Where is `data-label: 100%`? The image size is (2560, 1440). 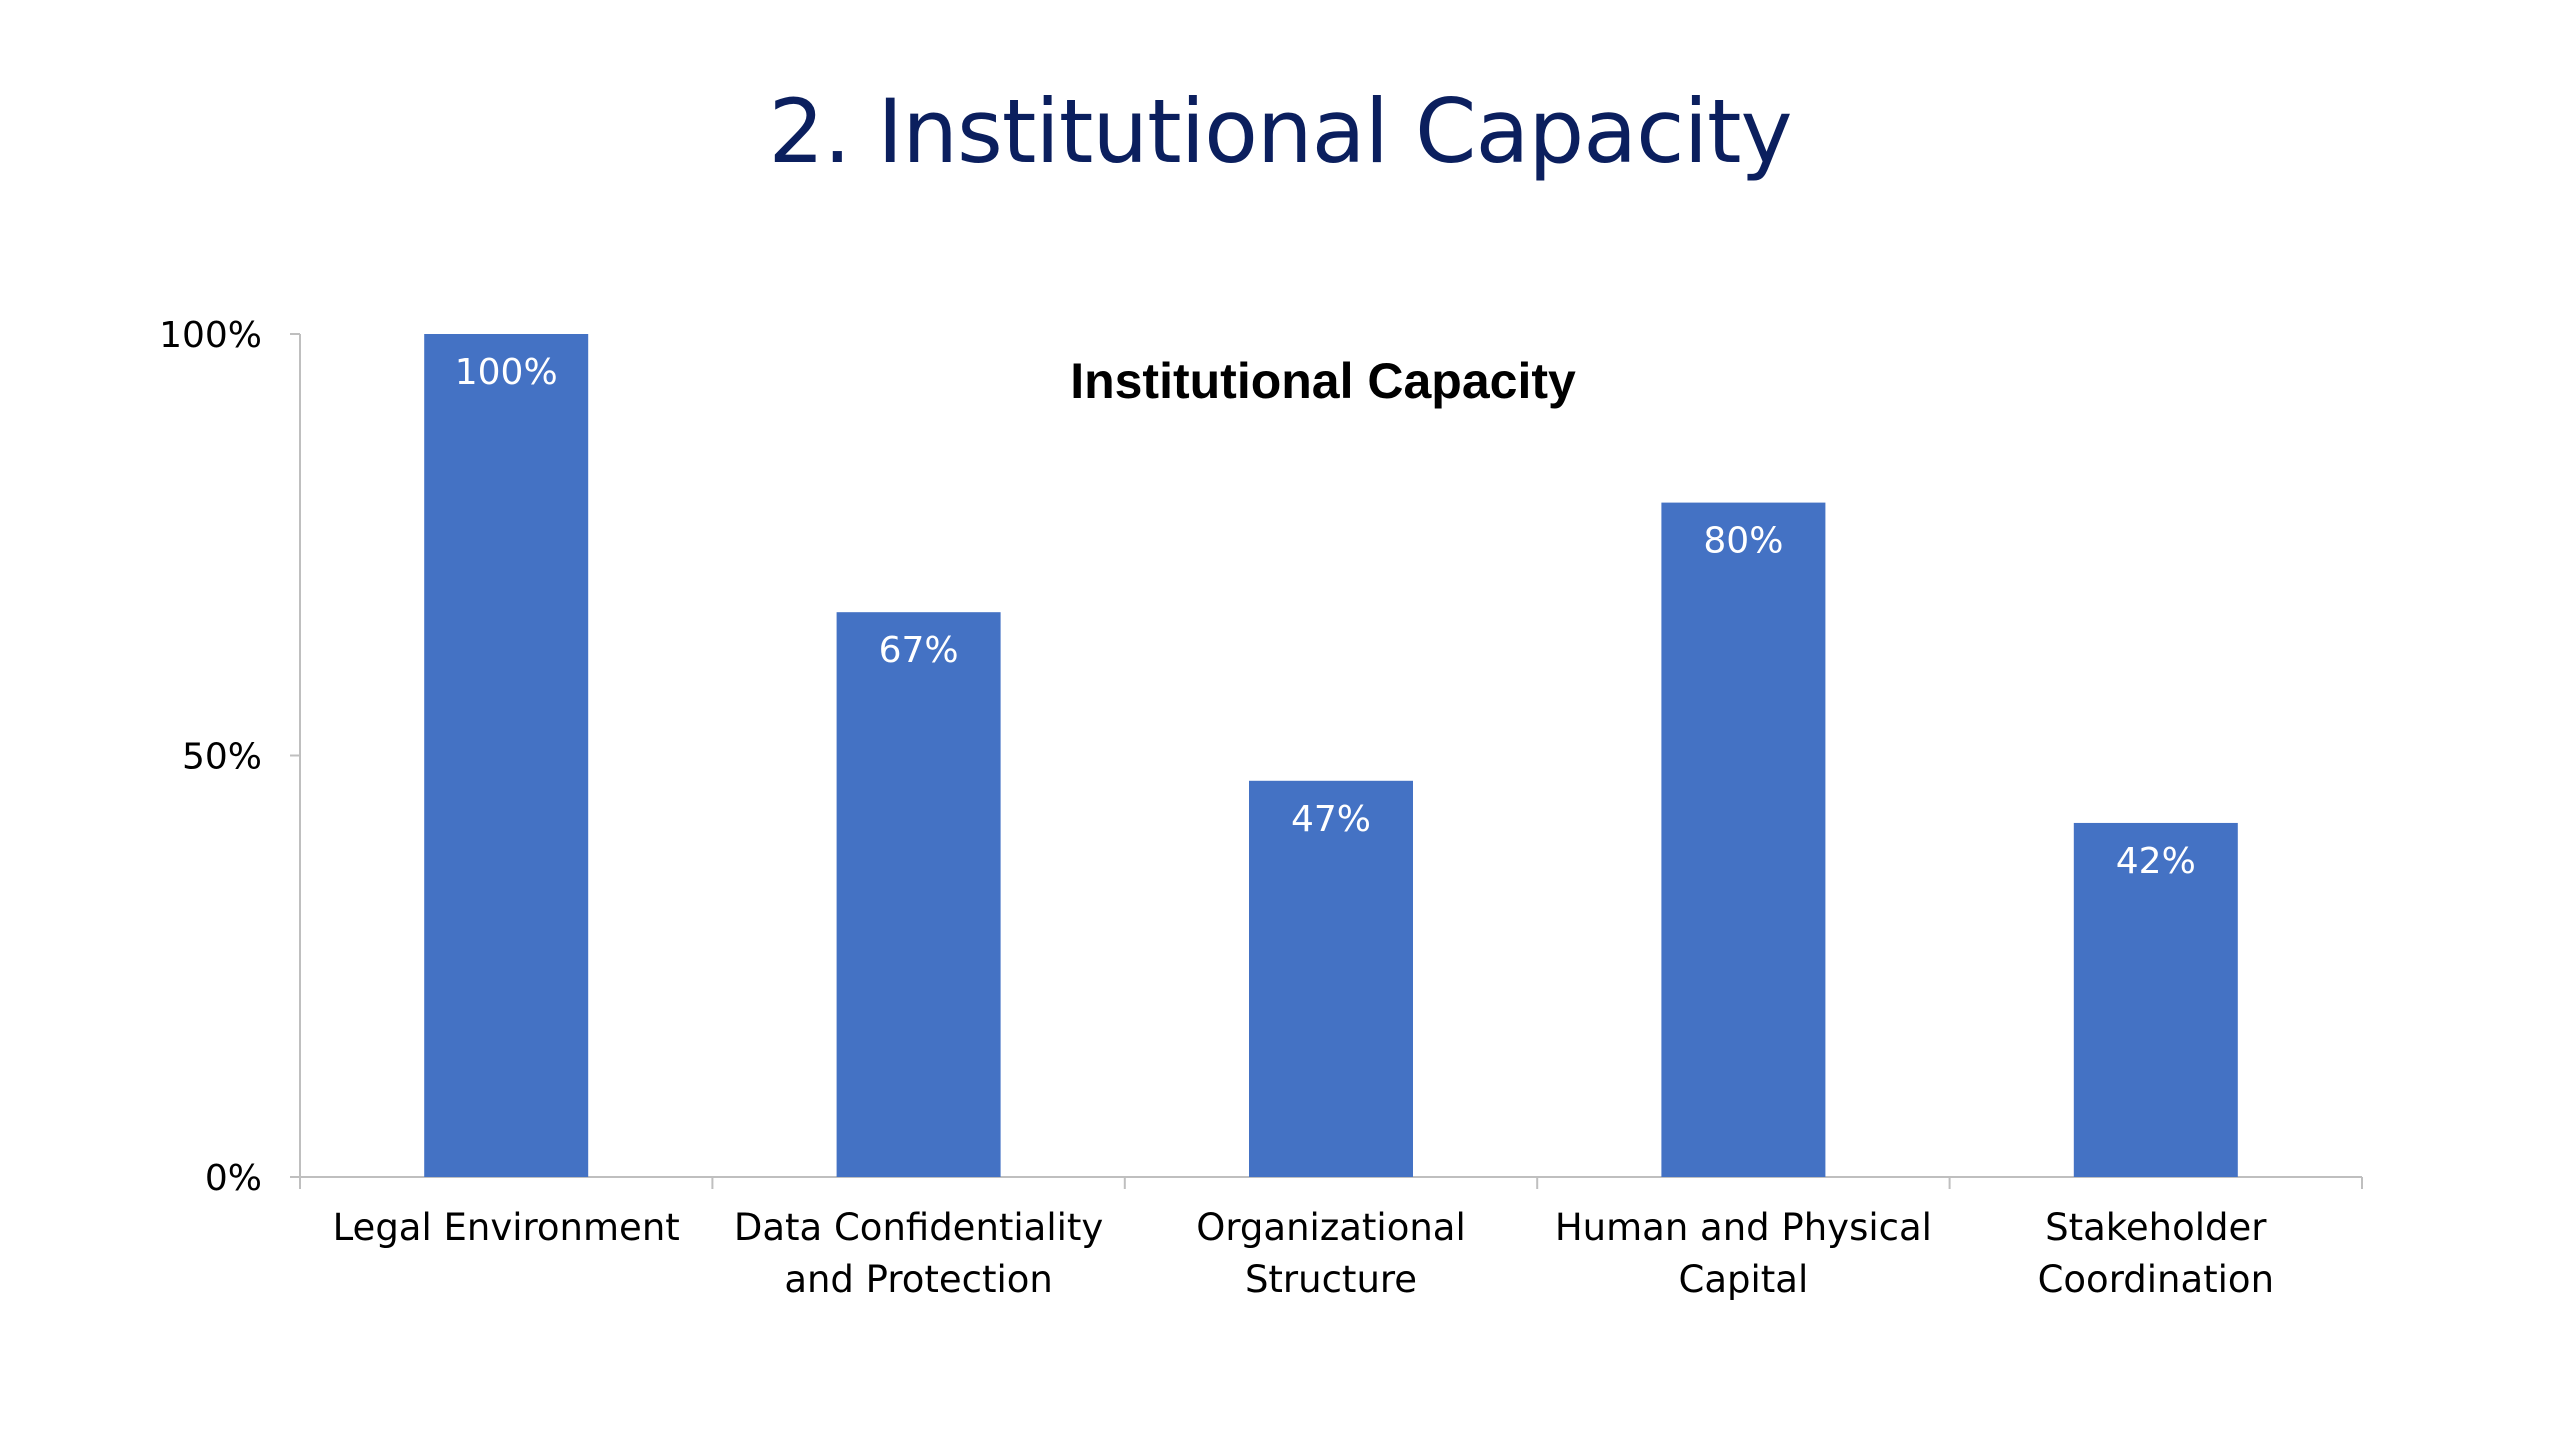
data-label: 100% is located at coordinates (506, 372).